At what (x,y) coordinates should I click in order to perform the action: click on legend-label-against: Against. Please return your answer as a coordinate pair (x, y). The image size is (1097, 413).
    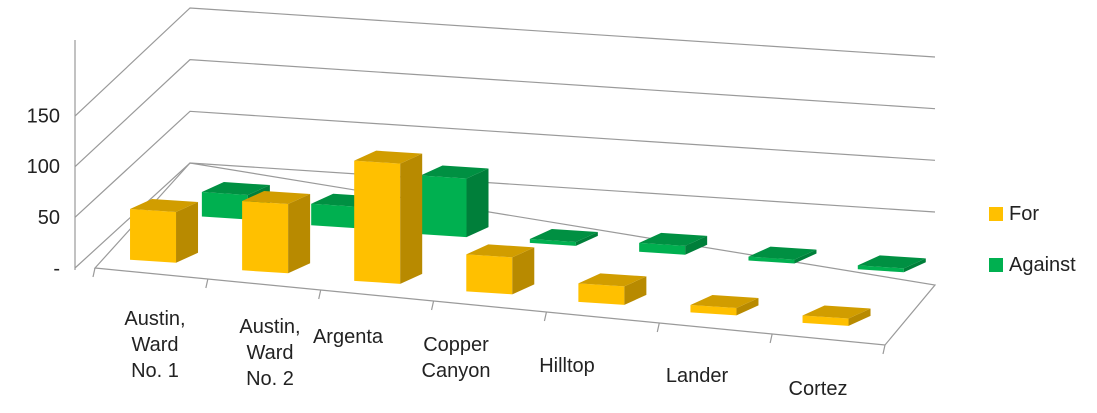
    Looking at the image, I should click on (1042, 265).